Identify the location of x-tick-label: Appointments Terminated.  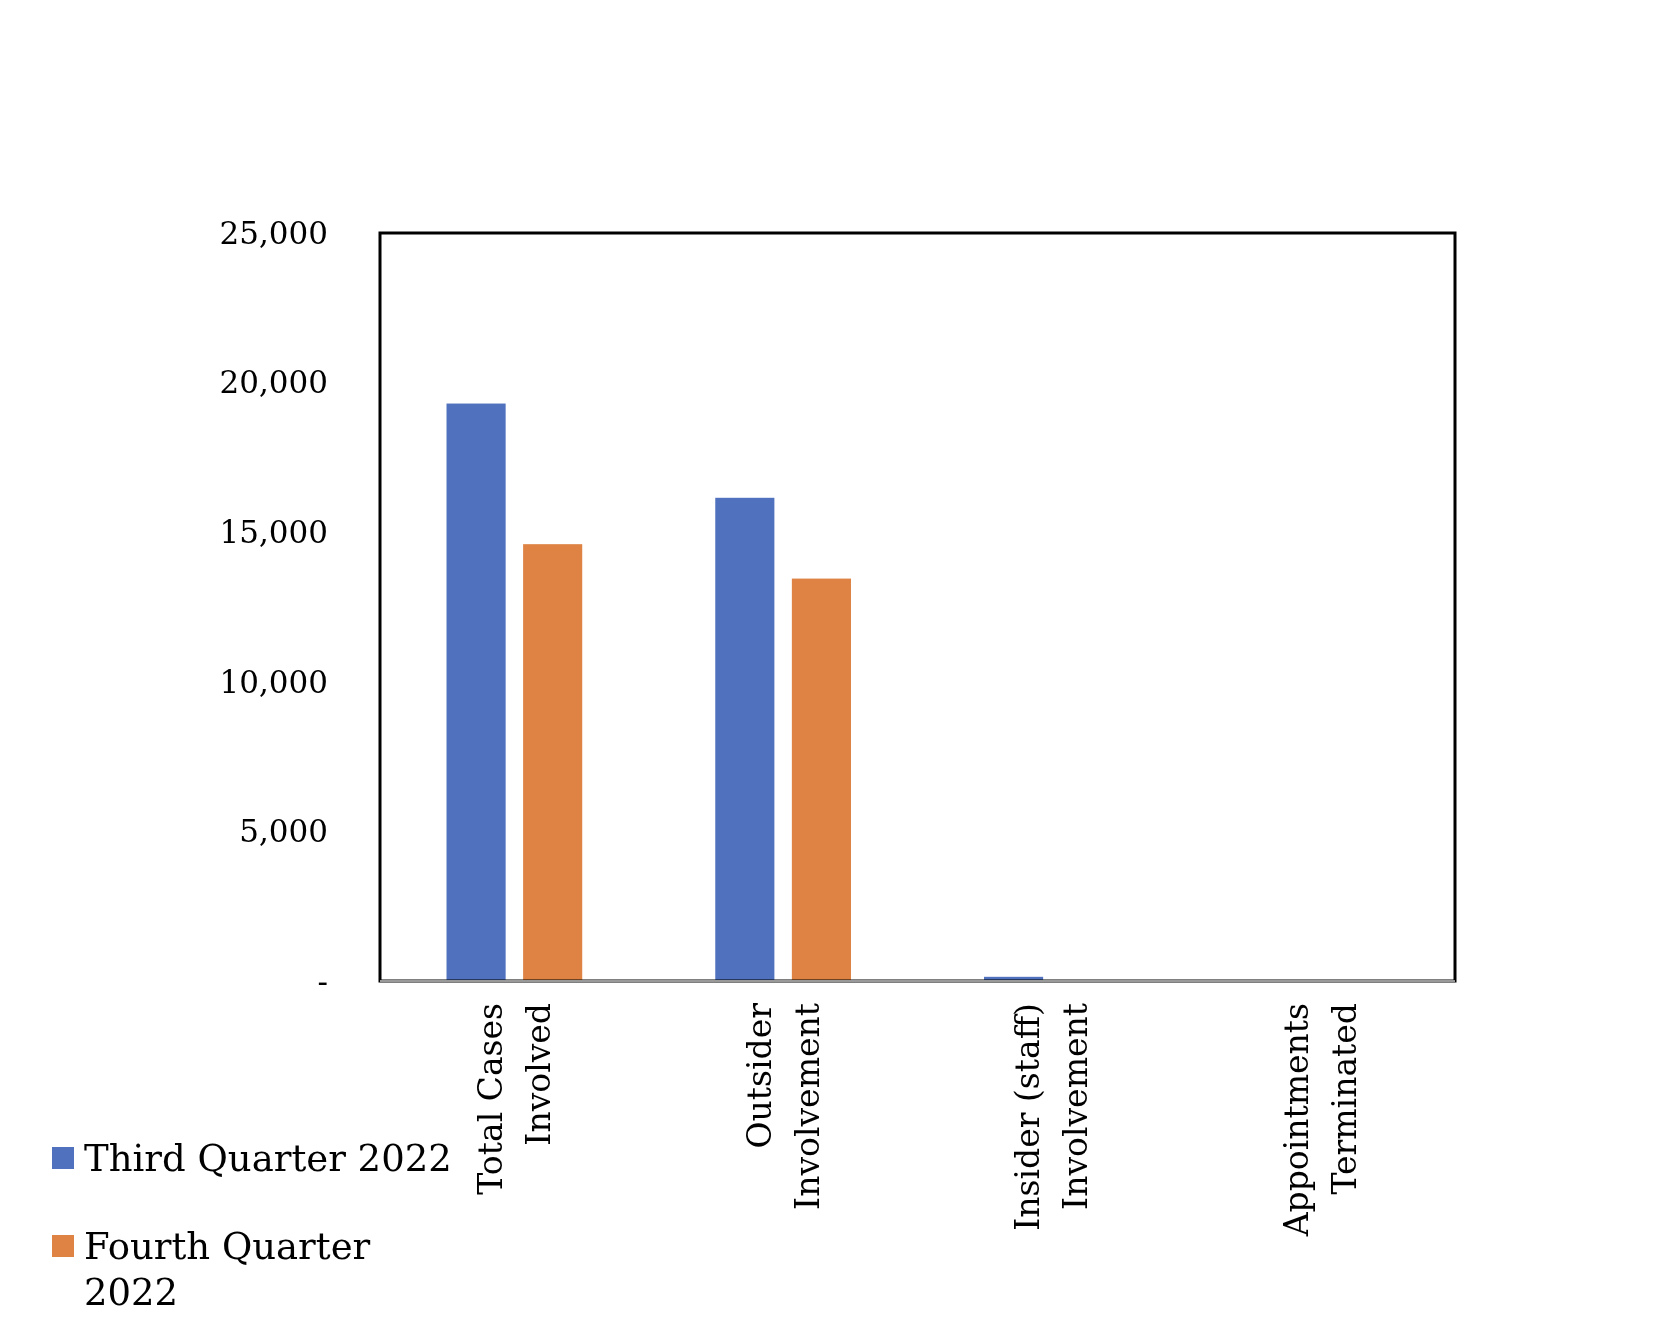
(1321, 1120).